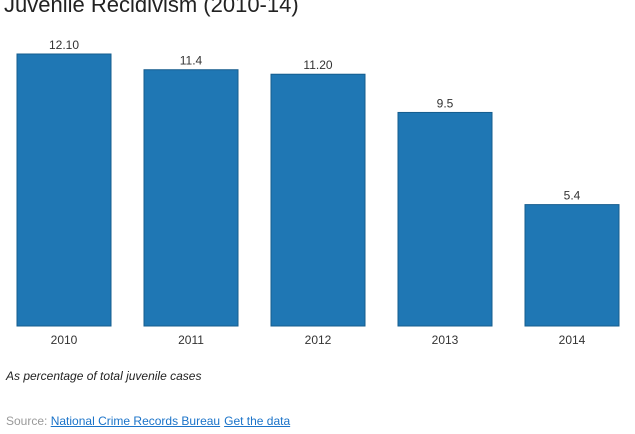 The height and width of the screenshot is (434, 635). What do you see at coordinates (151, 8) in the screenshot?
I see `chart-title: Juvenile Recidivism (2010-14)` at bounding box center [151, 8].